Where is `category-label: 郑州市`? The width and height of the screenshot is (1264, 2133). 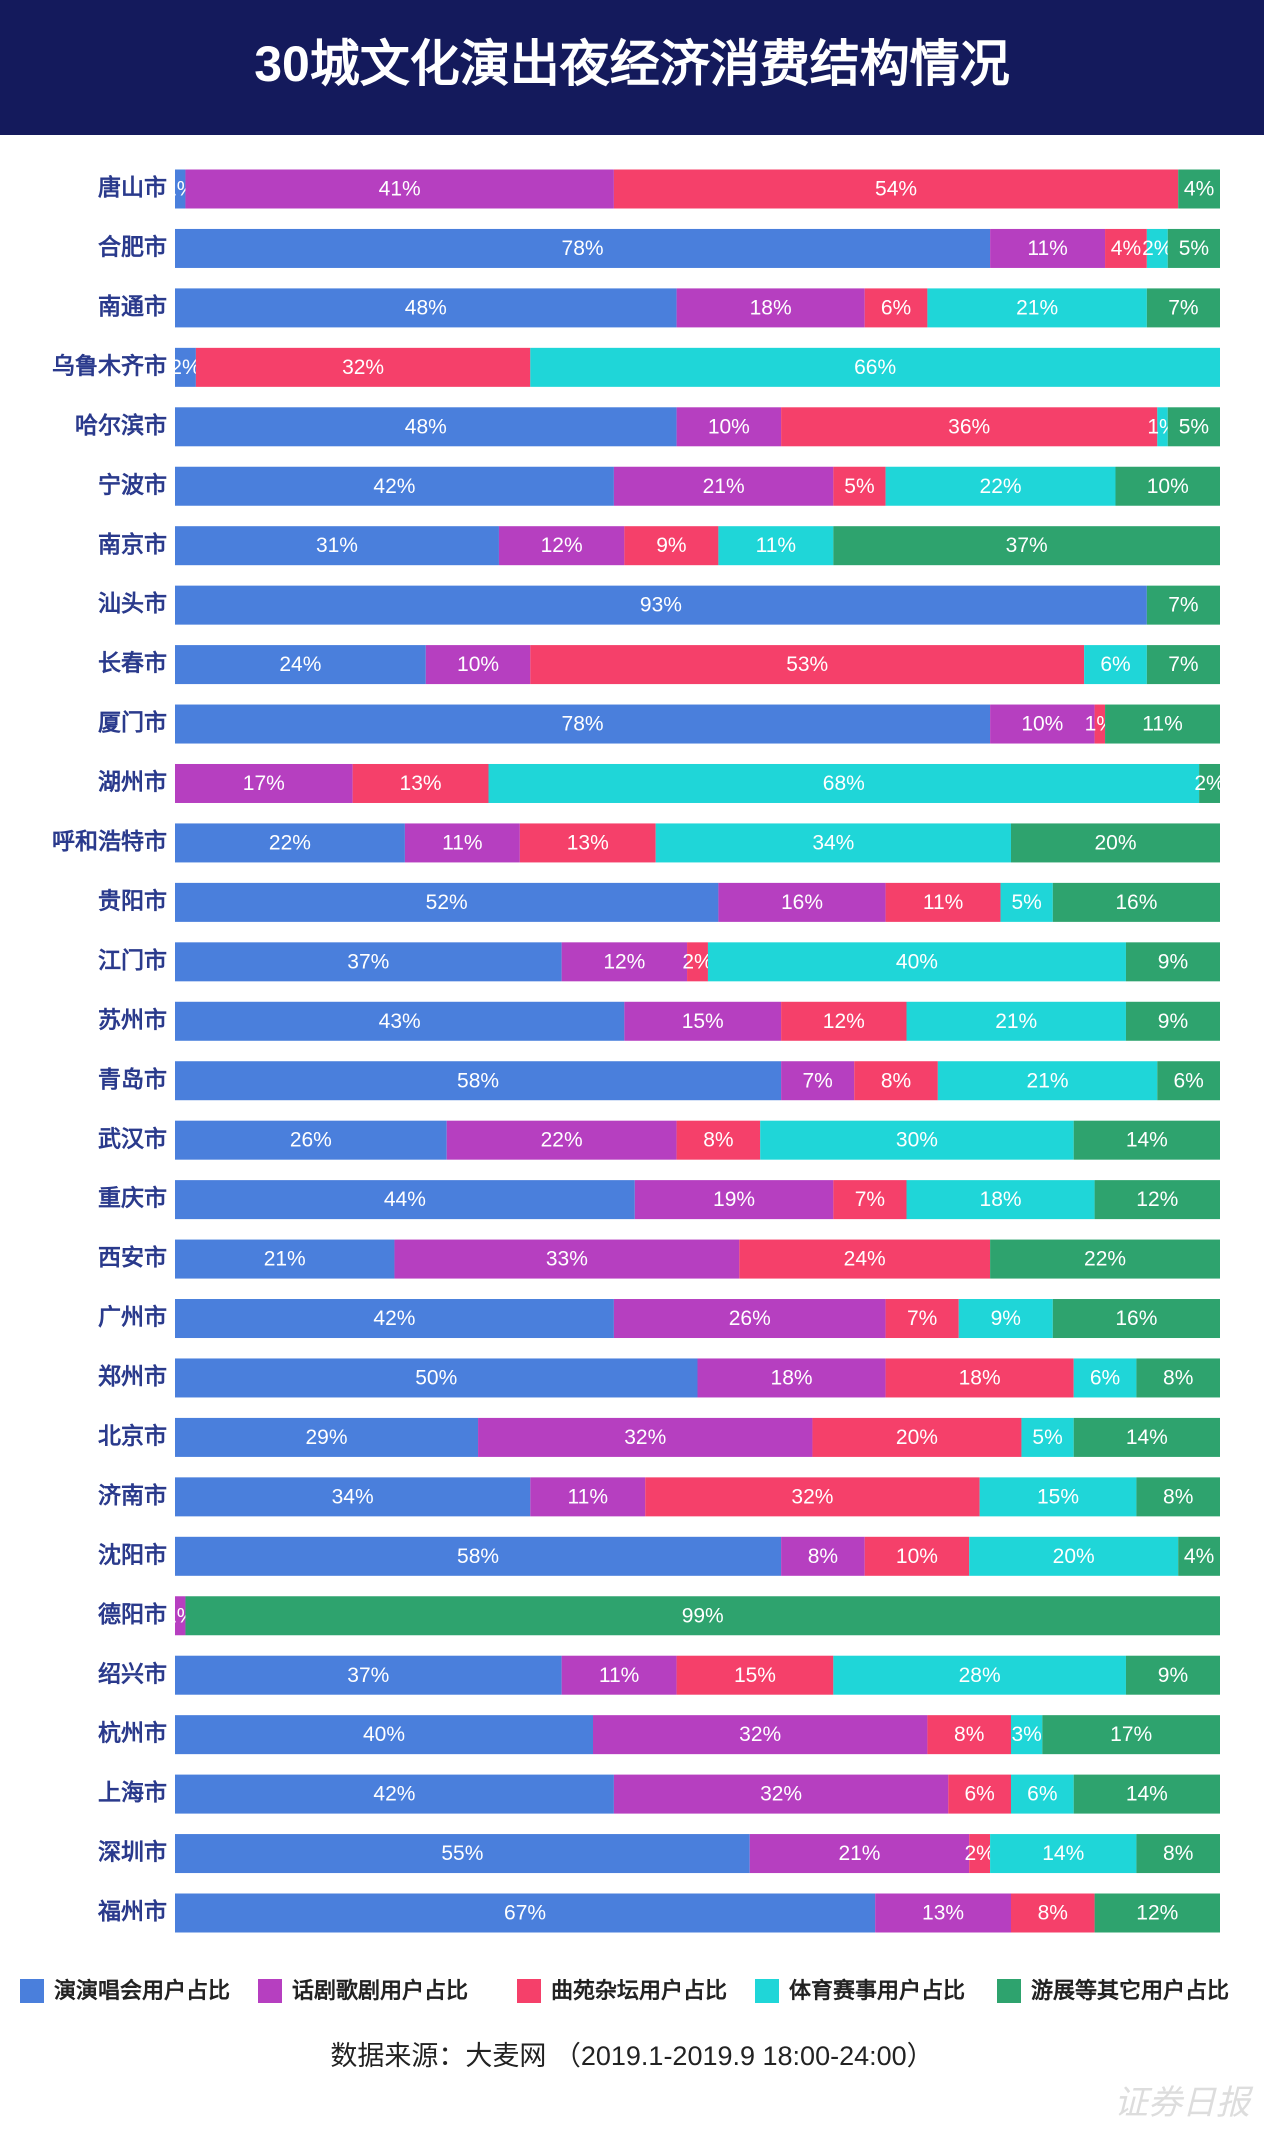
category-label: 郑州市 is located at coordinates (132, 1376).